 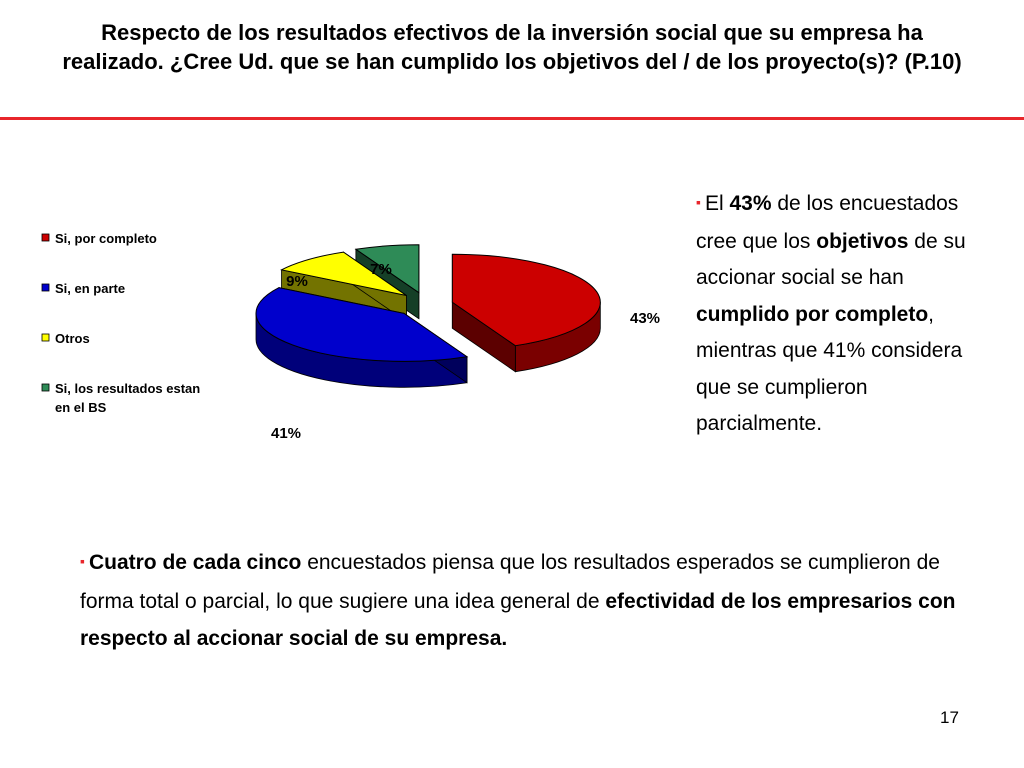 I want to click on legend-label-1: Si, por completo, so click(x=106, y=238).